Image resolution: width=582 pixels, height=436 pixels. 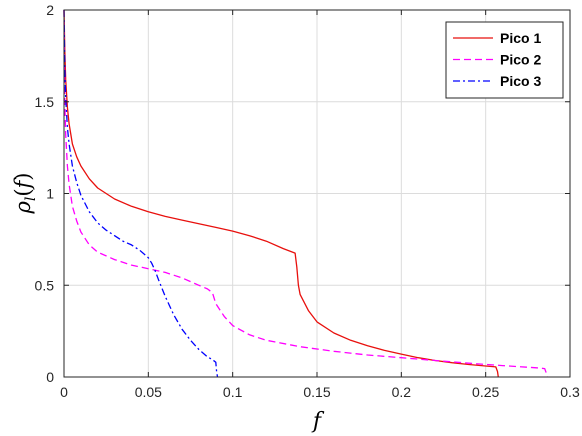 What do you see at coordinates (402, 392) in the screenshot?
I see `x-tick-label: 0.2` at bounding box center [402, 392].